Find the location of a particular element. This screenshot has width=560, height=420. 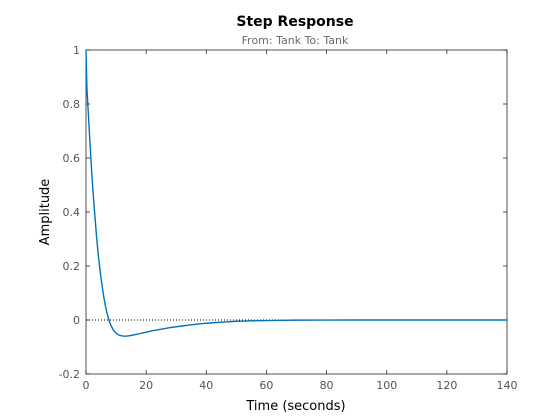

y-axis-label: Amplitude is located at coordinates (45, 212).